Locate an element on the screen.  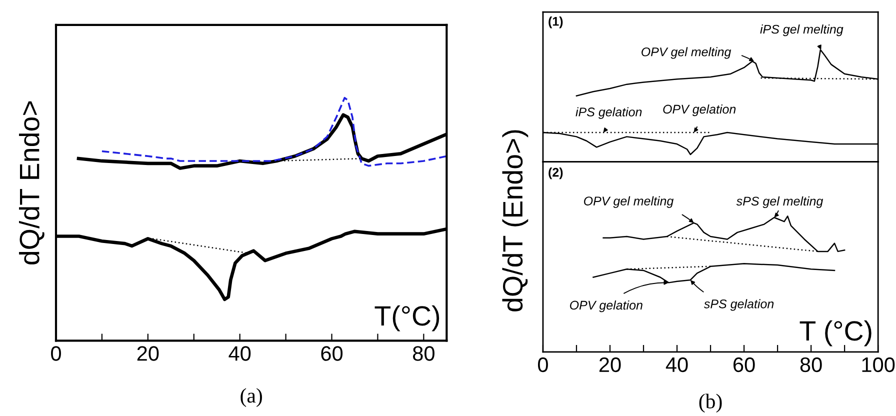
annotation: iPS gel melting is located at coordinates (802, 30).